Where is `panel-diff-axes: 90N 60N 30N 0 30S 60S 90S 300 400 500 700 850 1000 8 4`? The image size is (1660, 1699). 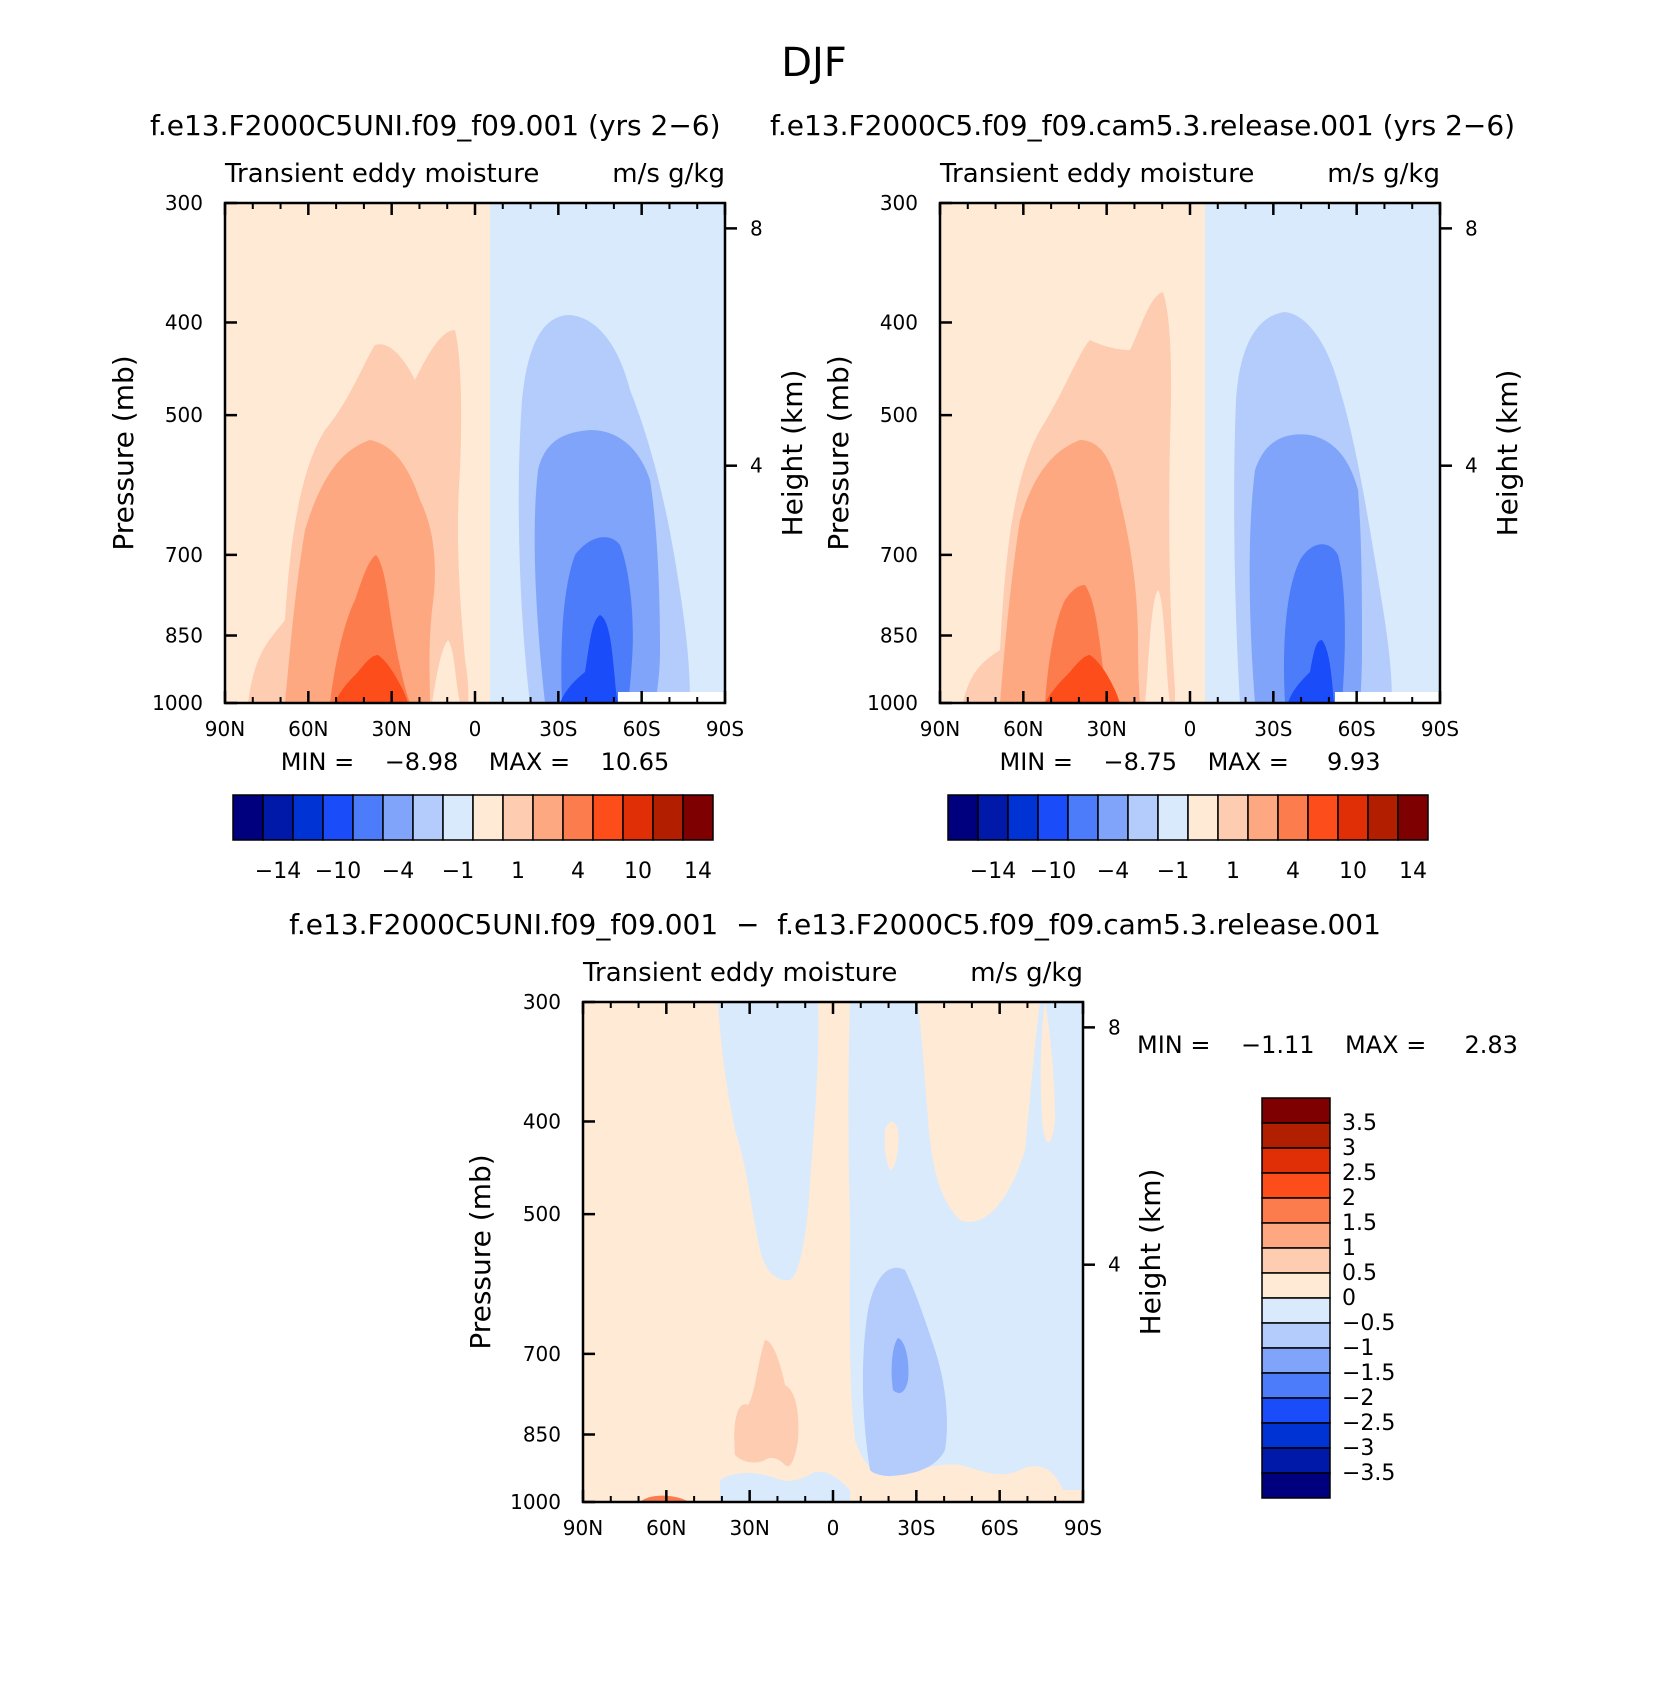 panel-diff-axes: 90N 60N 30N 0 30S 60S 90S 300 400 500 700 850 1000 8 4 is located at coordinates (815, 1265).